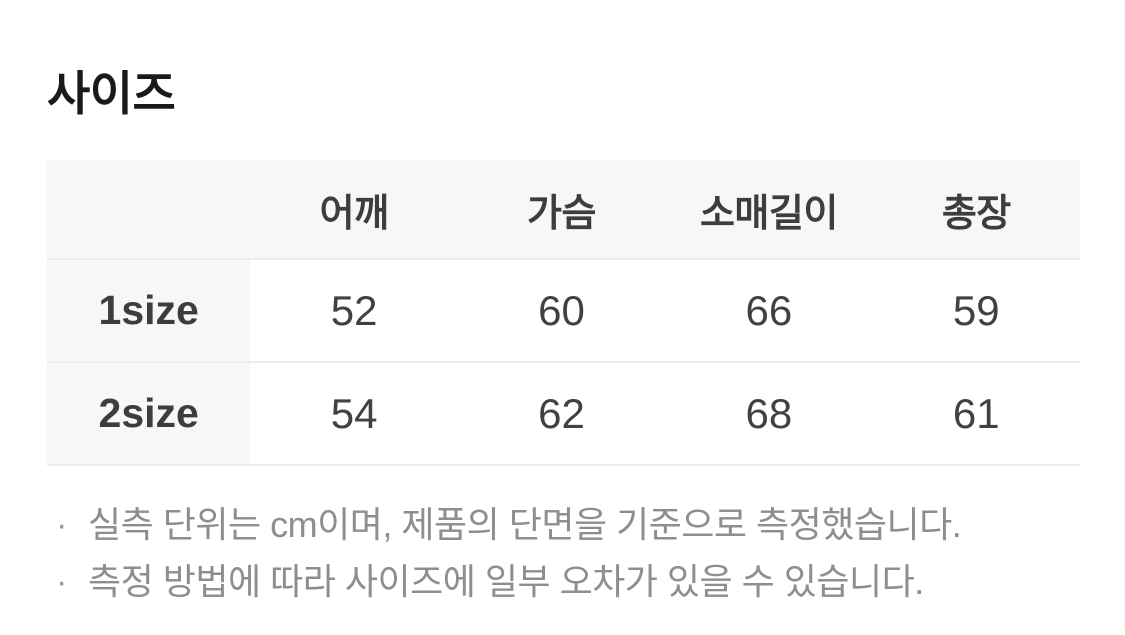  What do you see at coordinates (354, 413) in the screenshot?
I see `cell-2size-shoulder: 54` at bounding box center [354, 413].